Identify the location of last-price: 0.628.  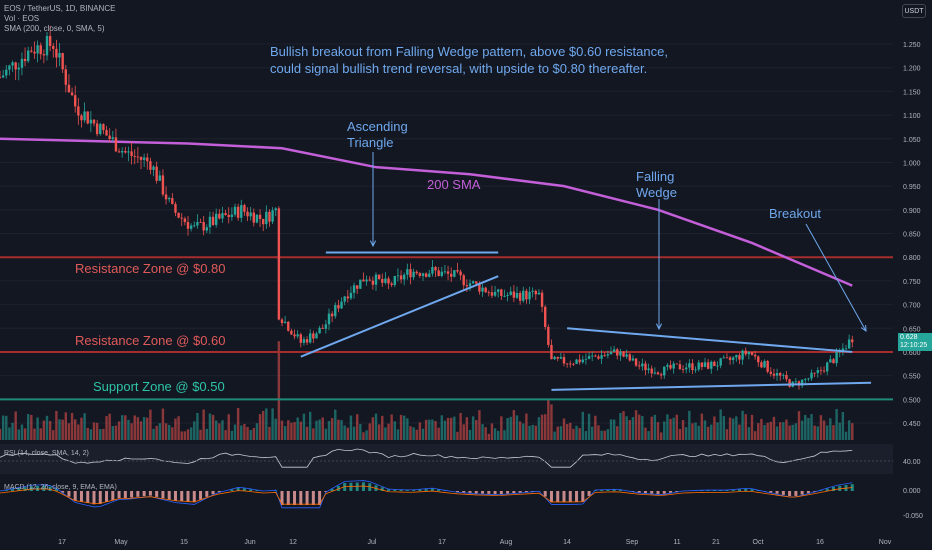
(909, 337).